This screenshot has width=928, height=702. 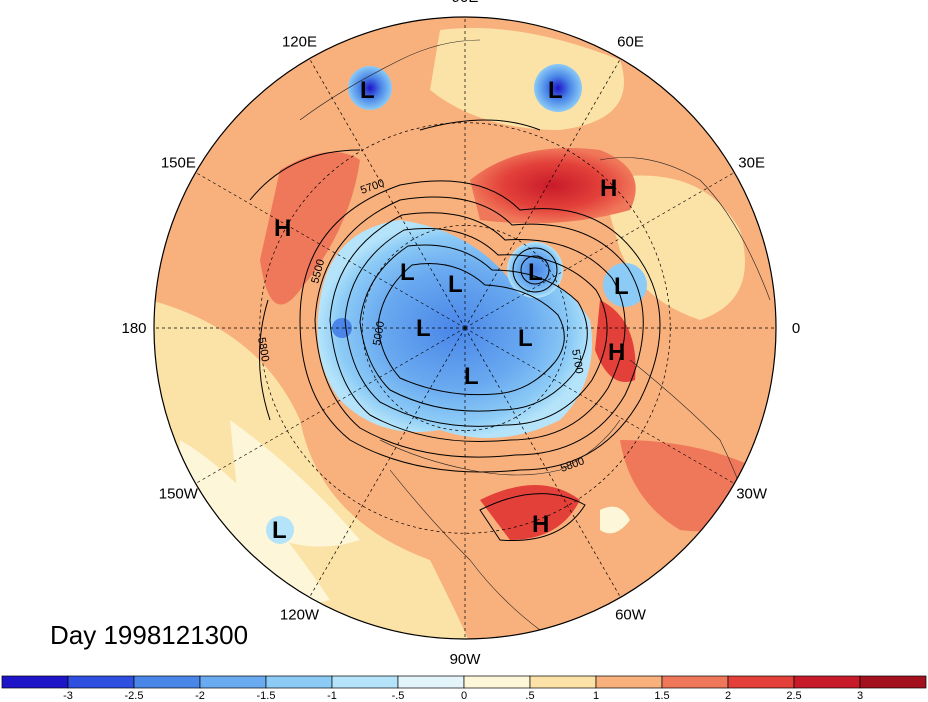 I want to click on date-label: Day 1998121300, so click(x=149, y=635).